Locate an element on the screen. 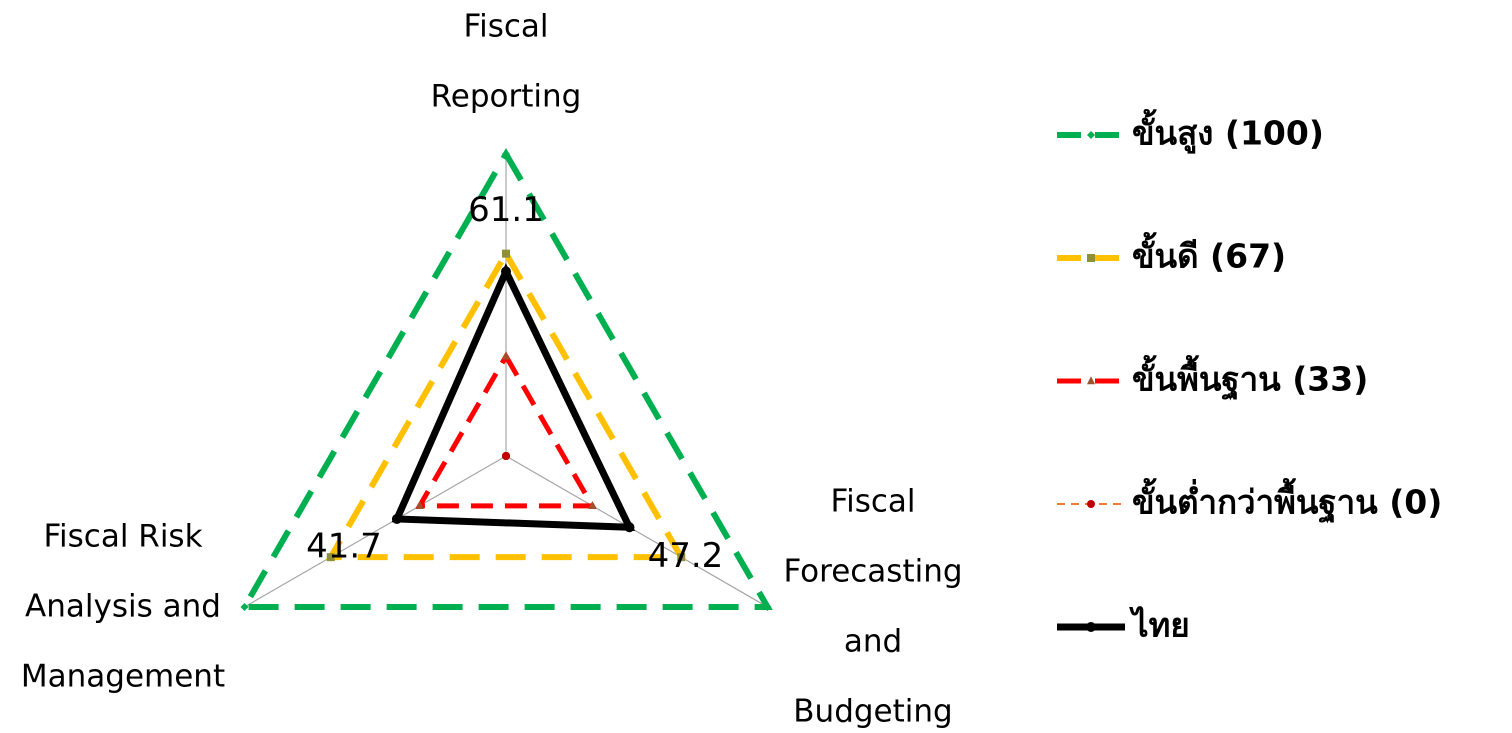 The image size is (1512, 733). axis-label: Reporting is located at coordinates (506, 97).